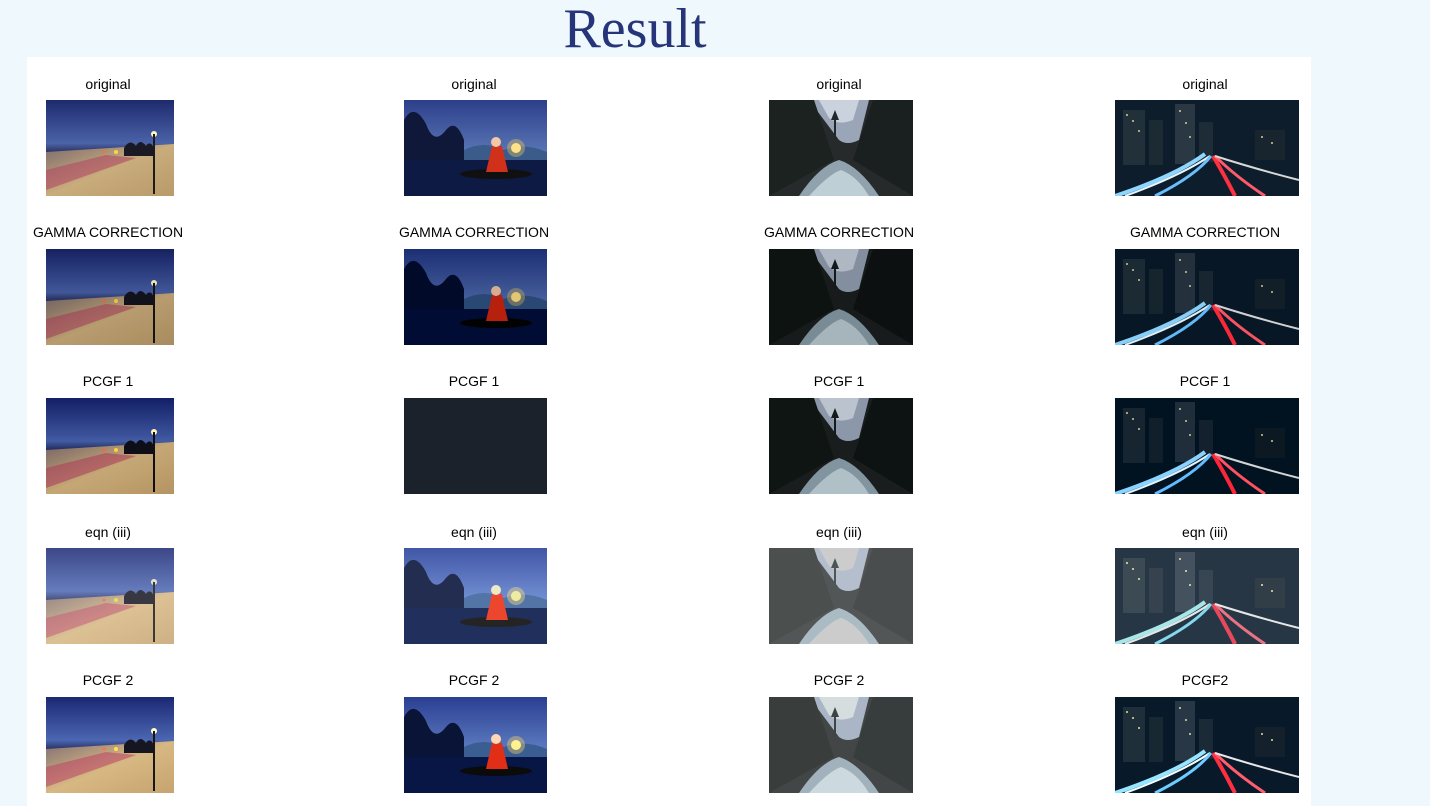 The image size is (1430, 806). Describe the element at coordinates (635, 30) in the screenshot. I see `slide-title: Result` at that location.